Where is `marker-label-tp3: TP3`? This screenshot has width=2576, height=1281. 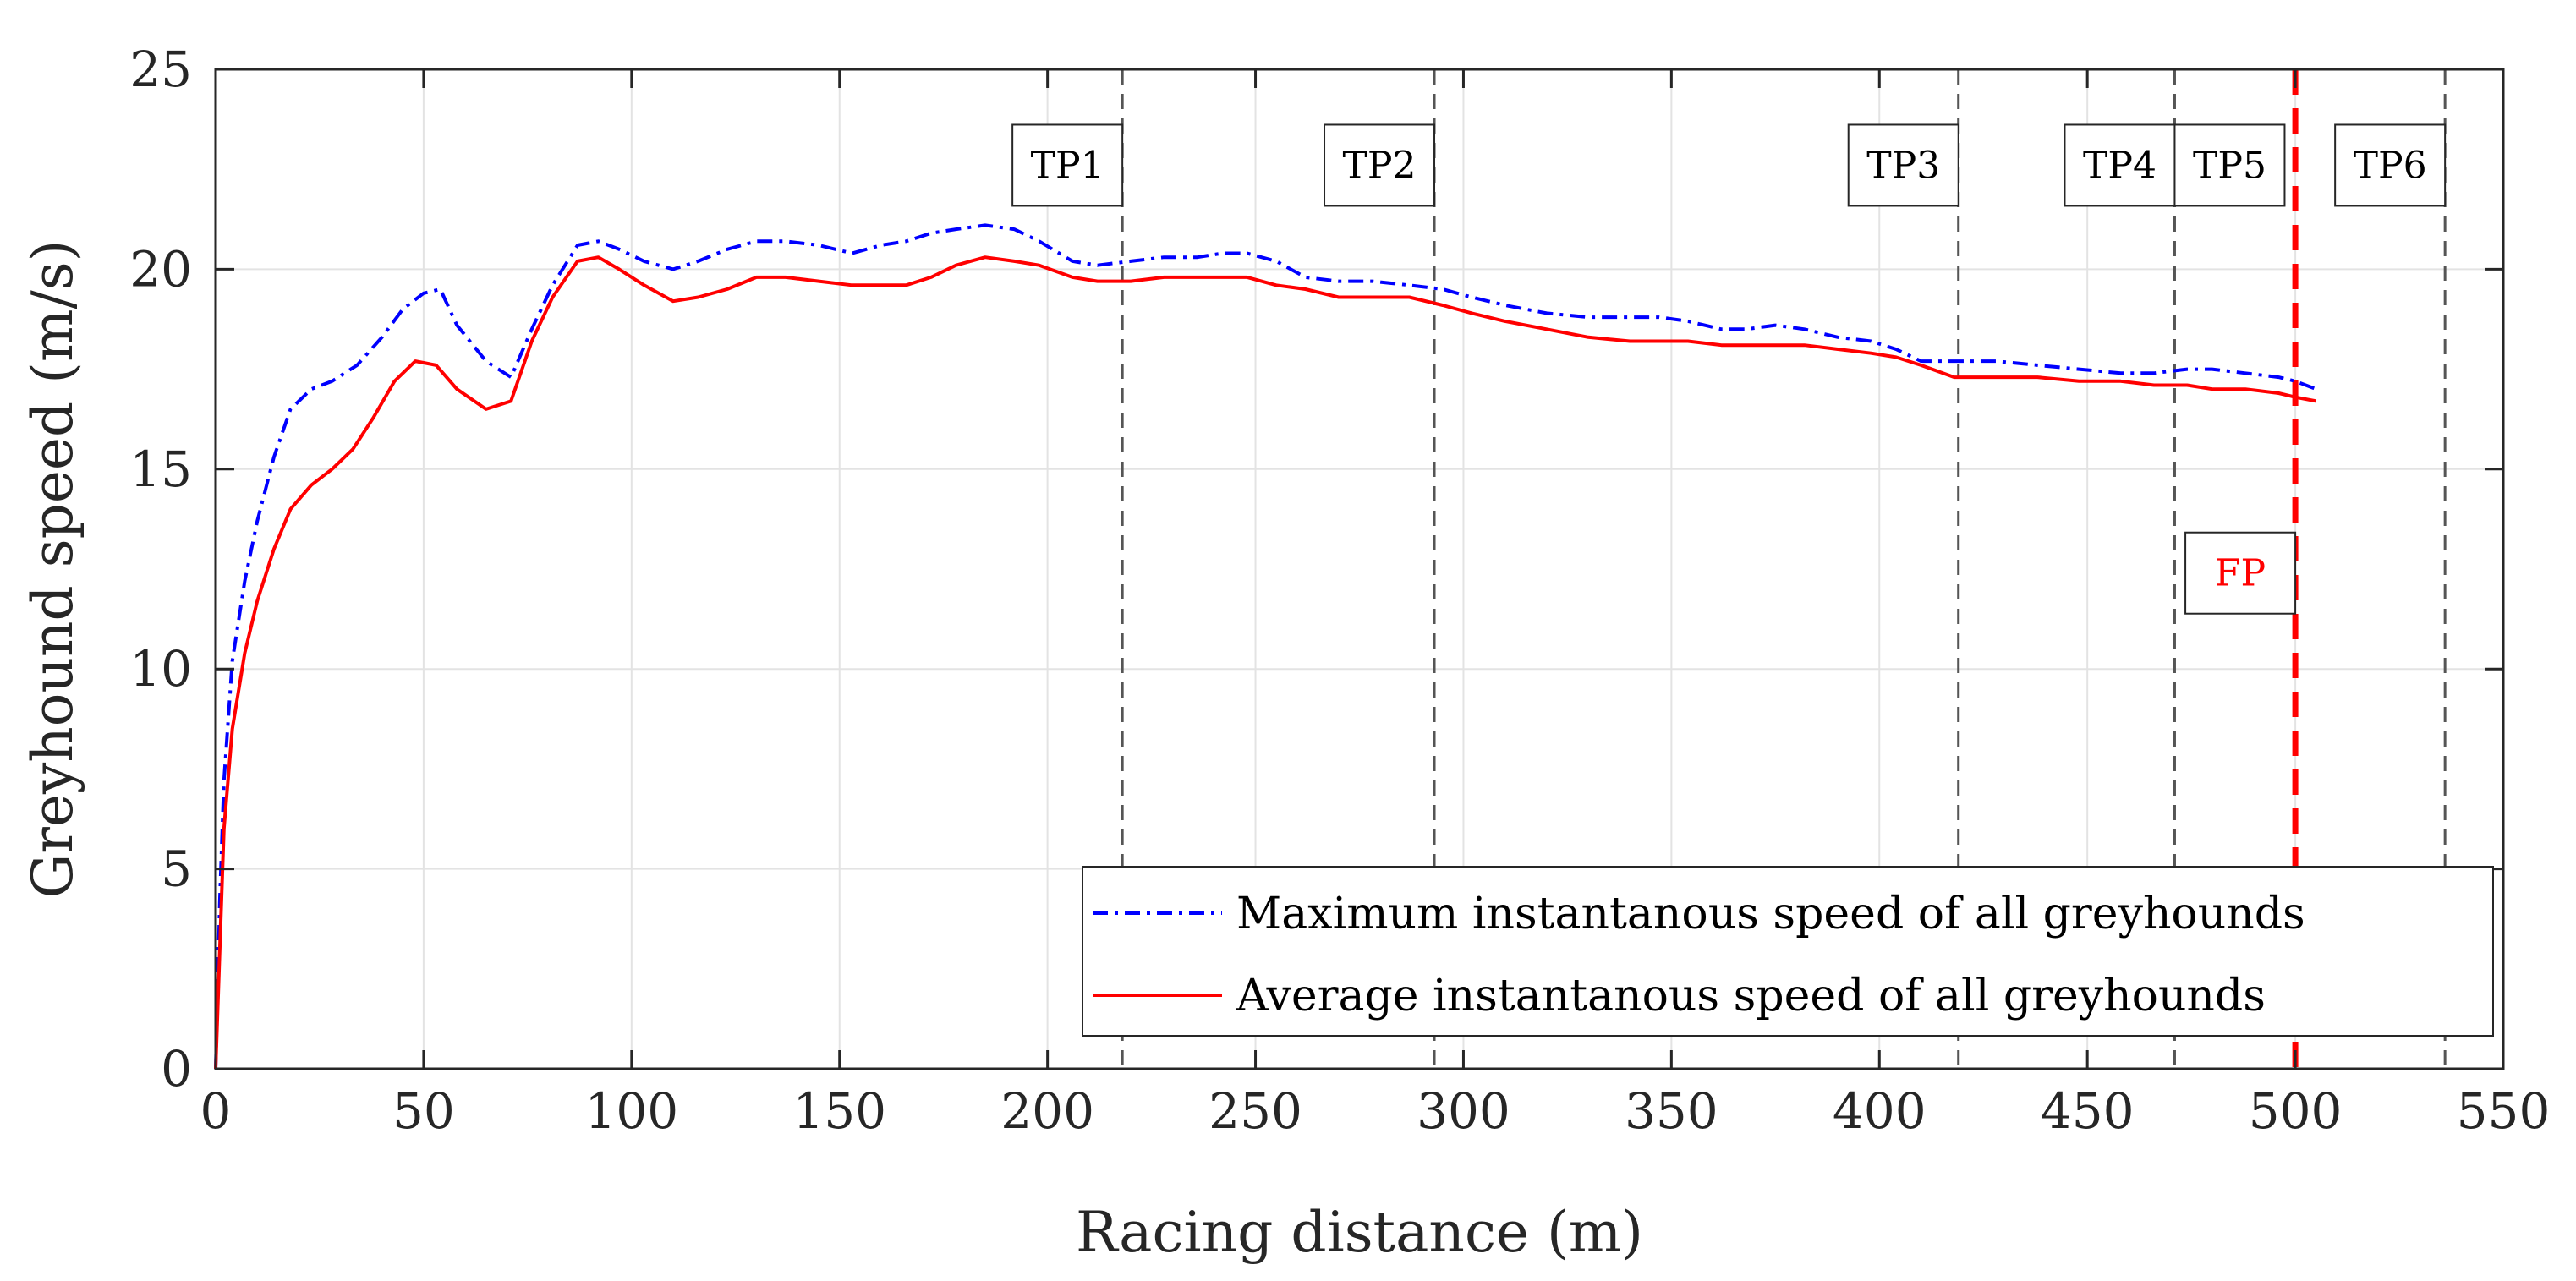
marker-label-tp3: TP3 is located at coordinates (1903, 165).